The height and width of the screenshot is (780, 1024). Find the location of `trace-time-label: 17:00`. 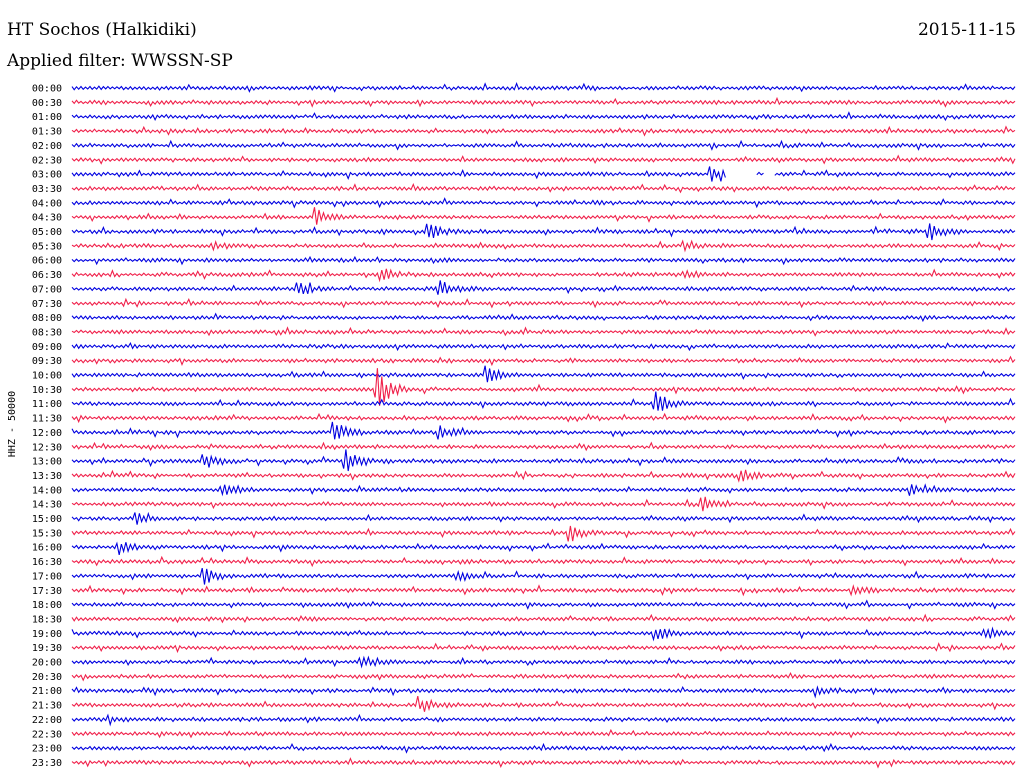

trace-time-label: 17:00 is located at coordinates (47, 576).